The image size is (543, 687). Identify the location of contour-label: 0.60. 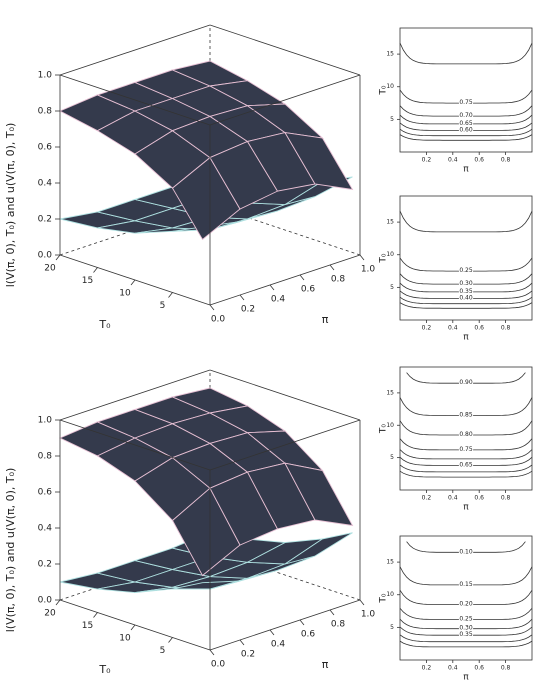
(466, 129).